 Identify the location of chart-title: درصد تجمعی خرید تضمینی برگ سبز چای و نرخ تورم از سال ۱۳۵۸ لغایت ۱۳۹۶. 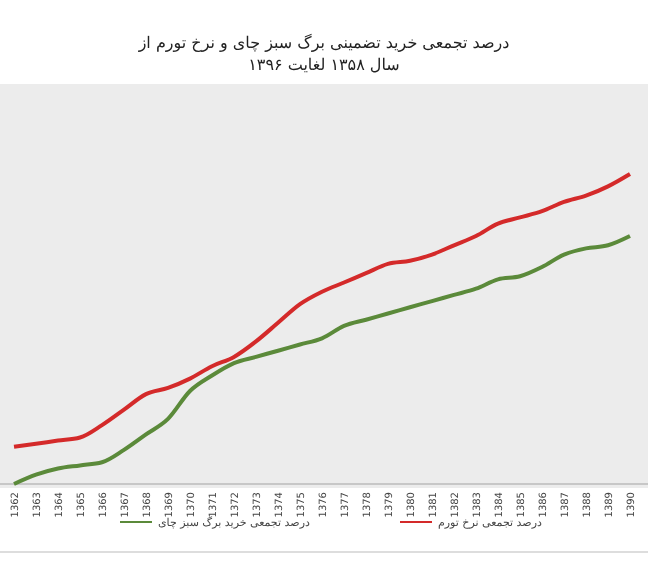
(323, 53).